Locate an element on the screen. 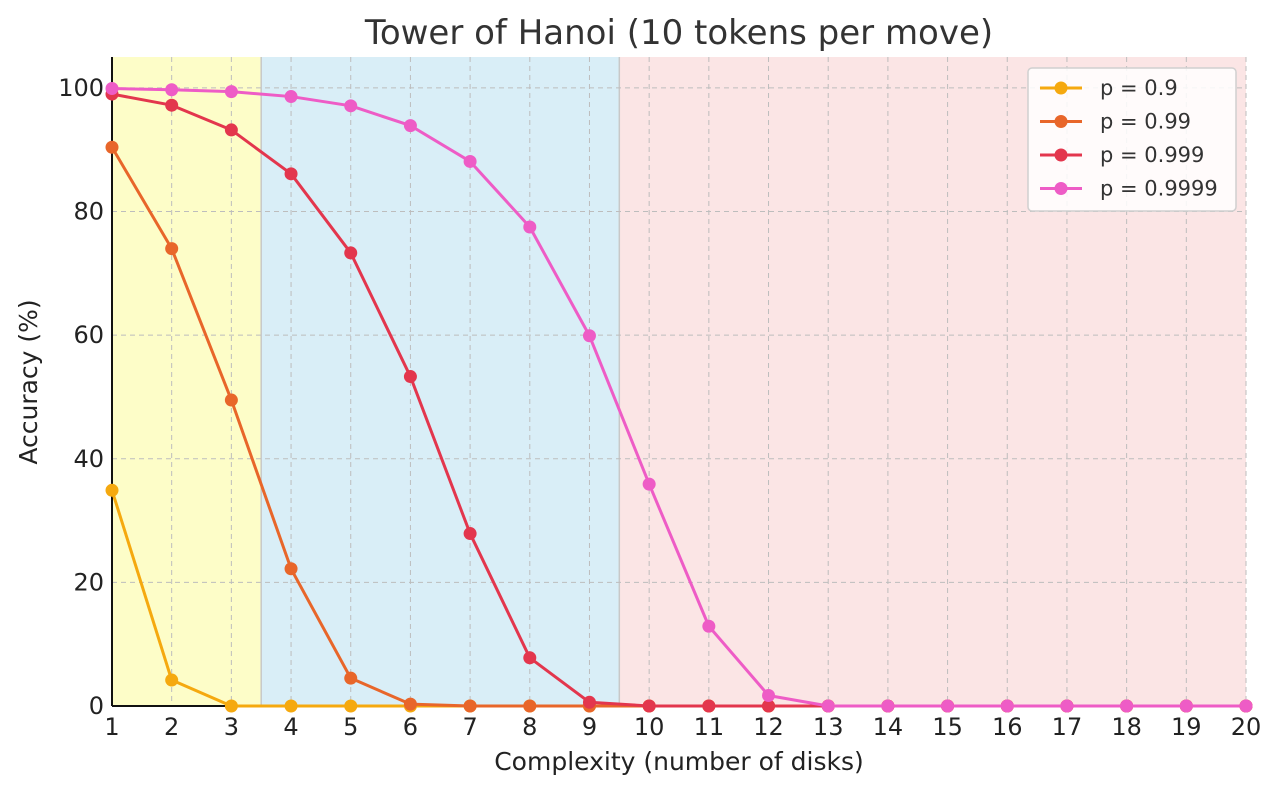 This screenshot has width=1280, height=793. chart-title: Tower of Hanoi (10 tokens per move) is located at coordinates (678, 33).